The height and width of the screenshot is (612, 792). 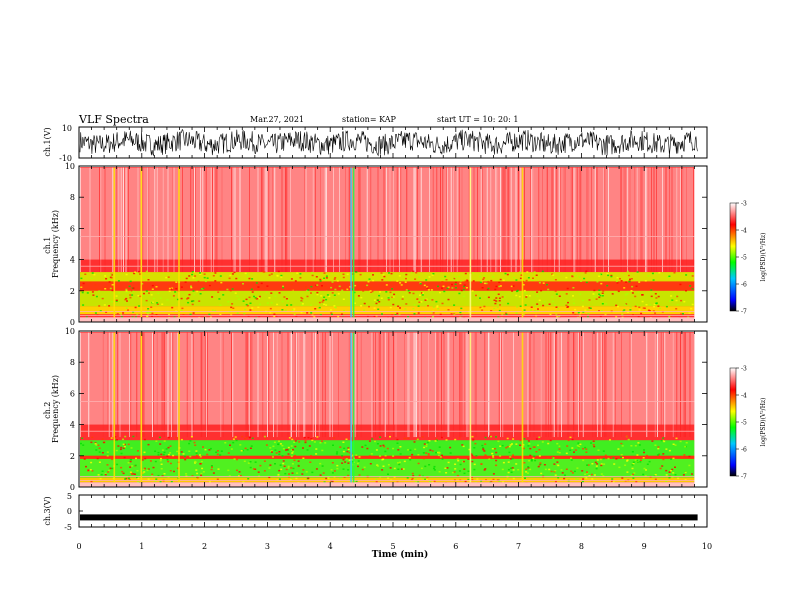 I want to click on ch1-spec-ylabel: ch.1 Frequency (kHz), so click(x=51, y=244).